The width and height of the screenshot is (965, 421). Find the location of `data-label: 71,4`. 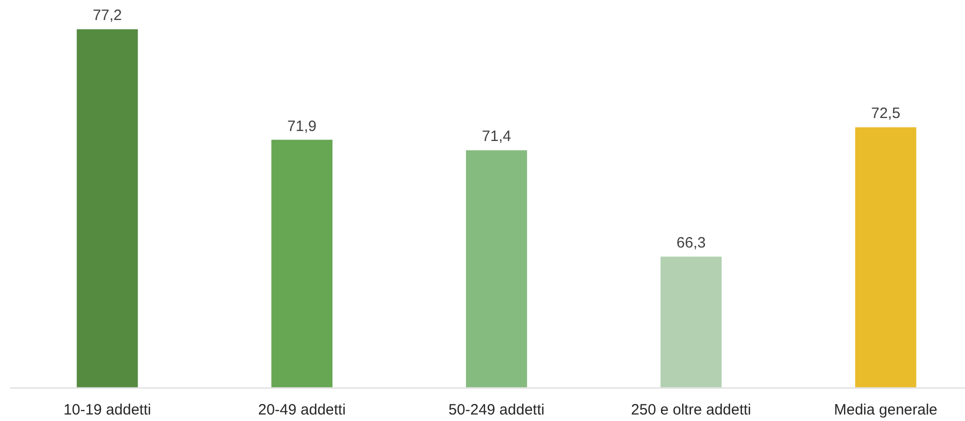

data-label: 71,4 is located at coordinates (497, 137).